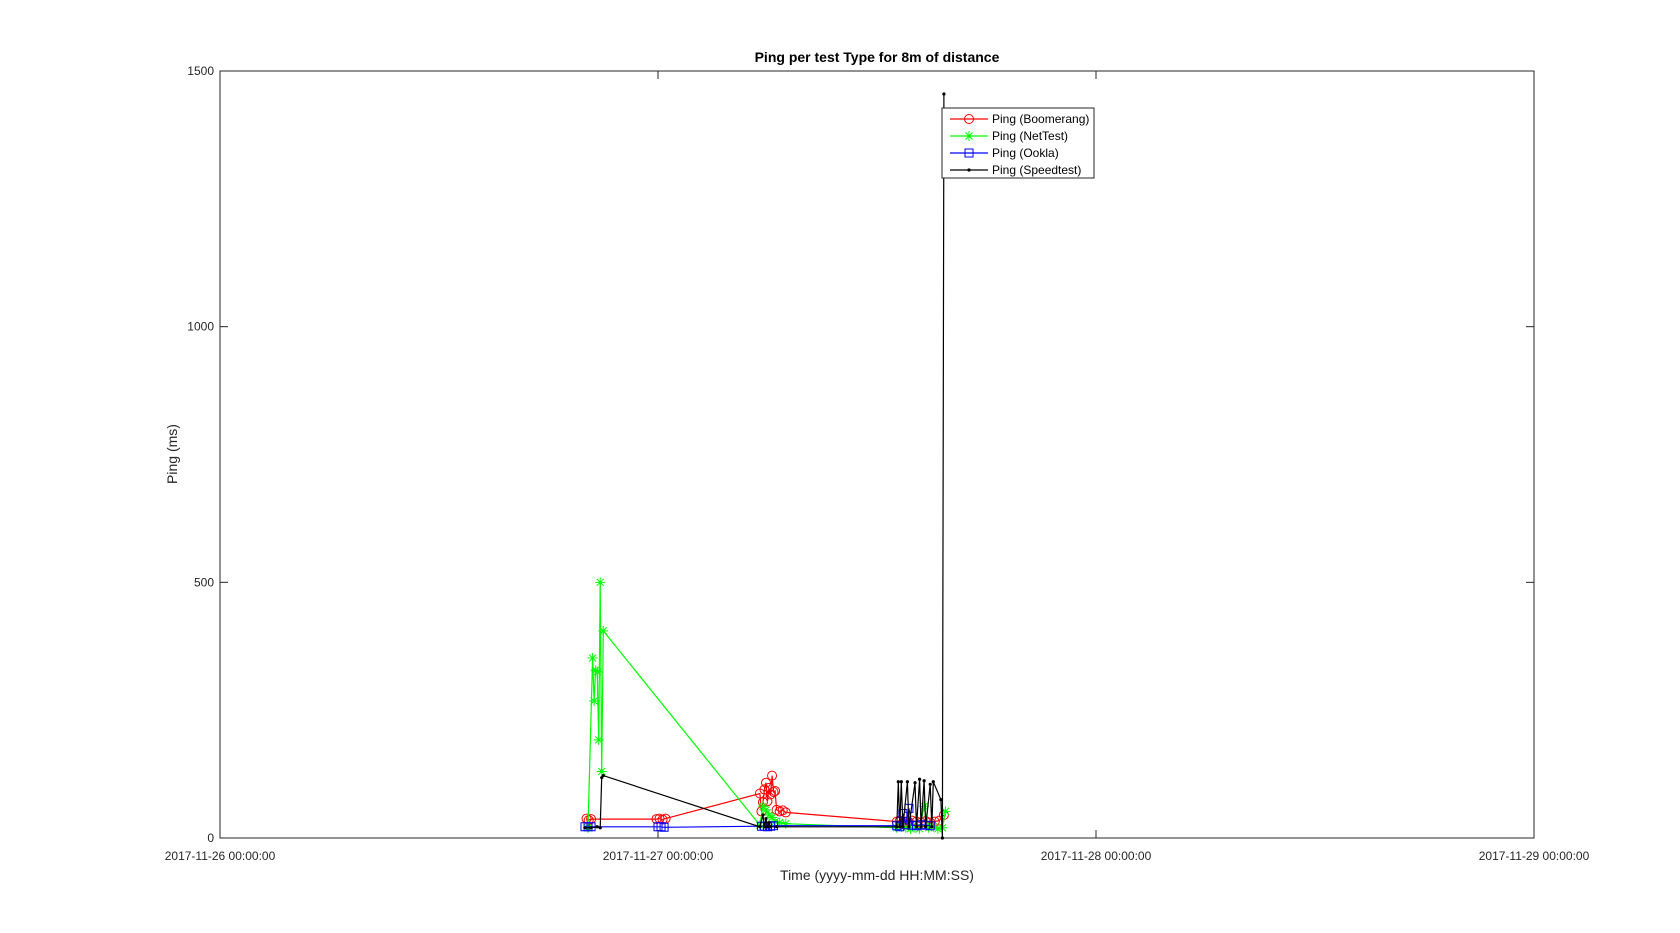 The width and height of the screenshot is (1680, 933). I want to click on legend-item: Ping (NetTest), so click(1009, 136).